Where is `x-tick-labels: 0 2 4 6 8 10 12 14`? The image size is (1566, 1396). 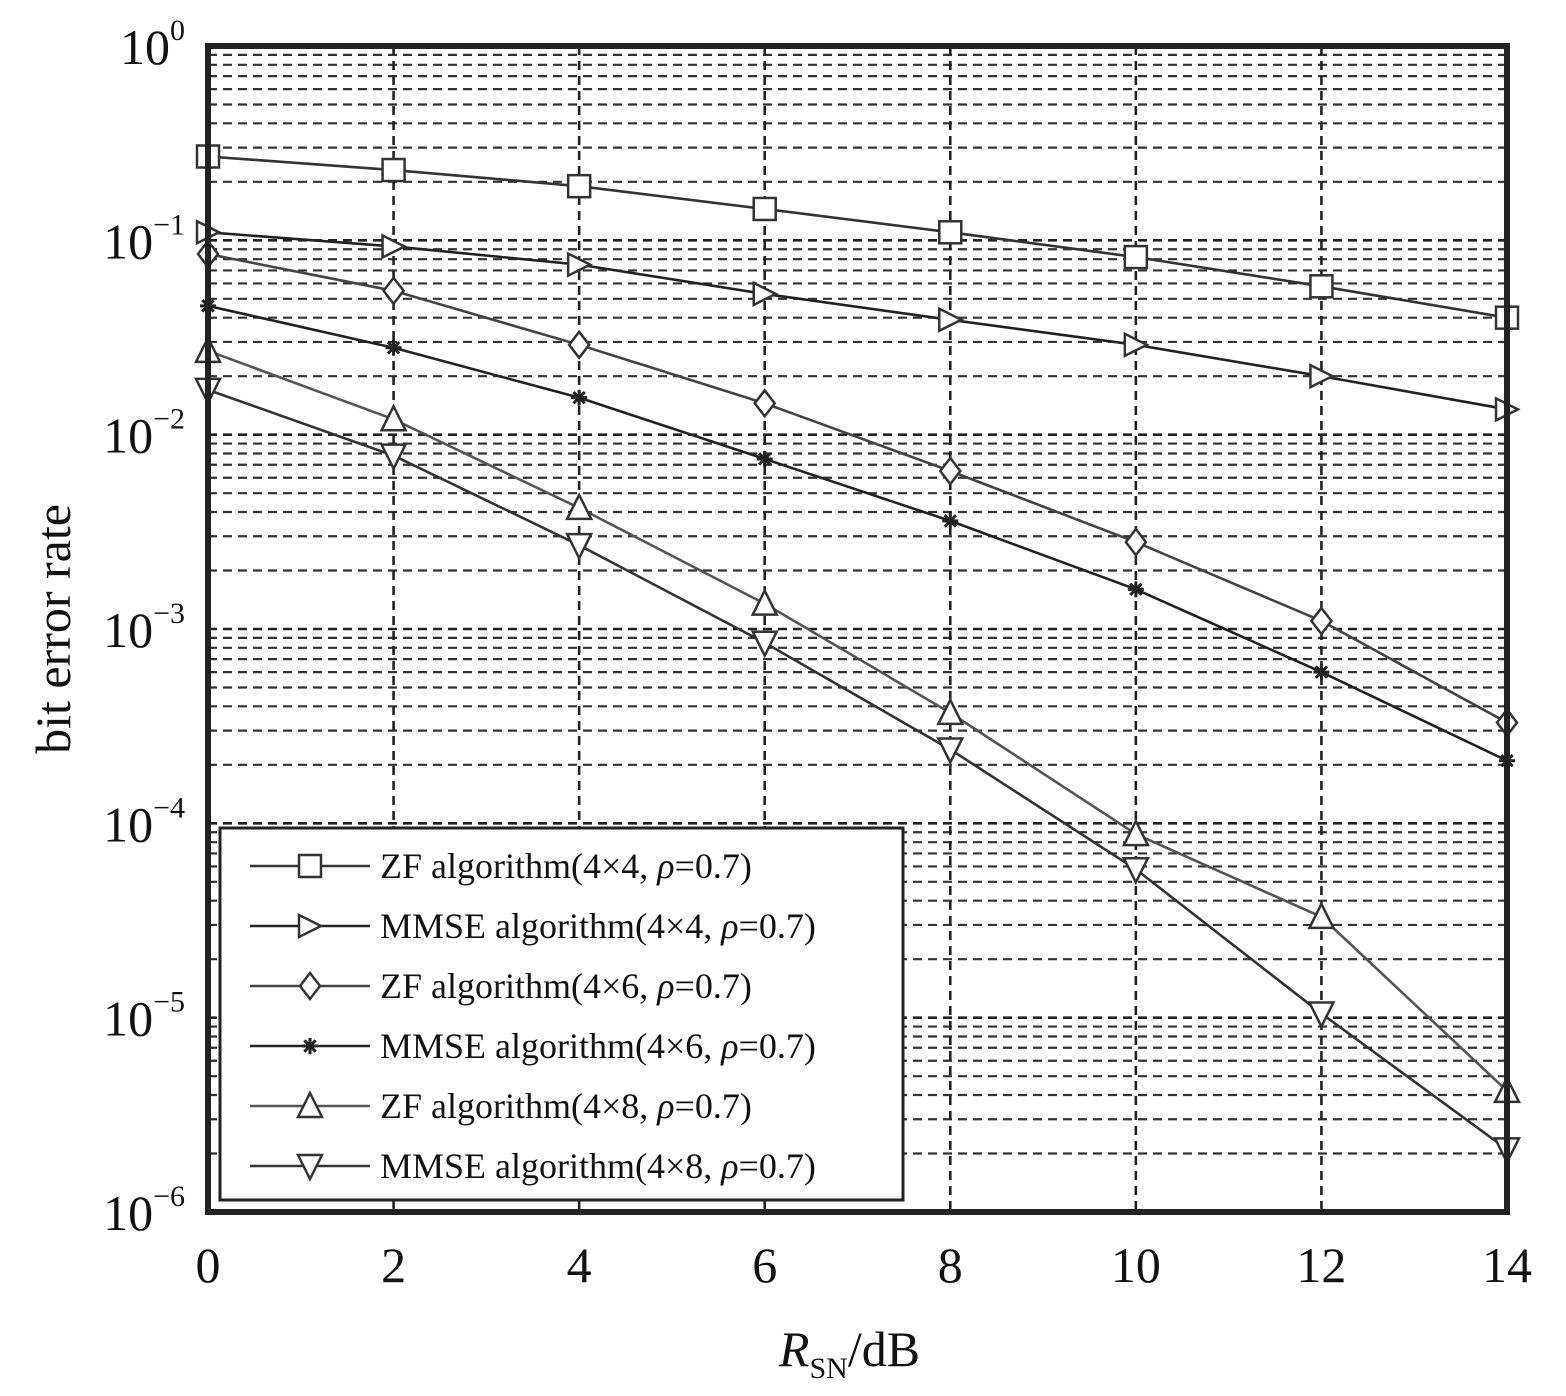 x-tick-labels: 0 2 4 6 8 10 12 14 is located at coordinates (864, 1265).